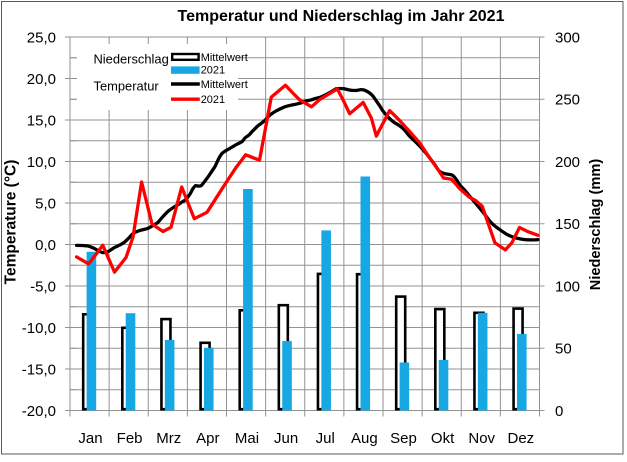  Describe the element at coordinates (41, 37) in the screenshot. I see `svg-text: 25,0` at that location.